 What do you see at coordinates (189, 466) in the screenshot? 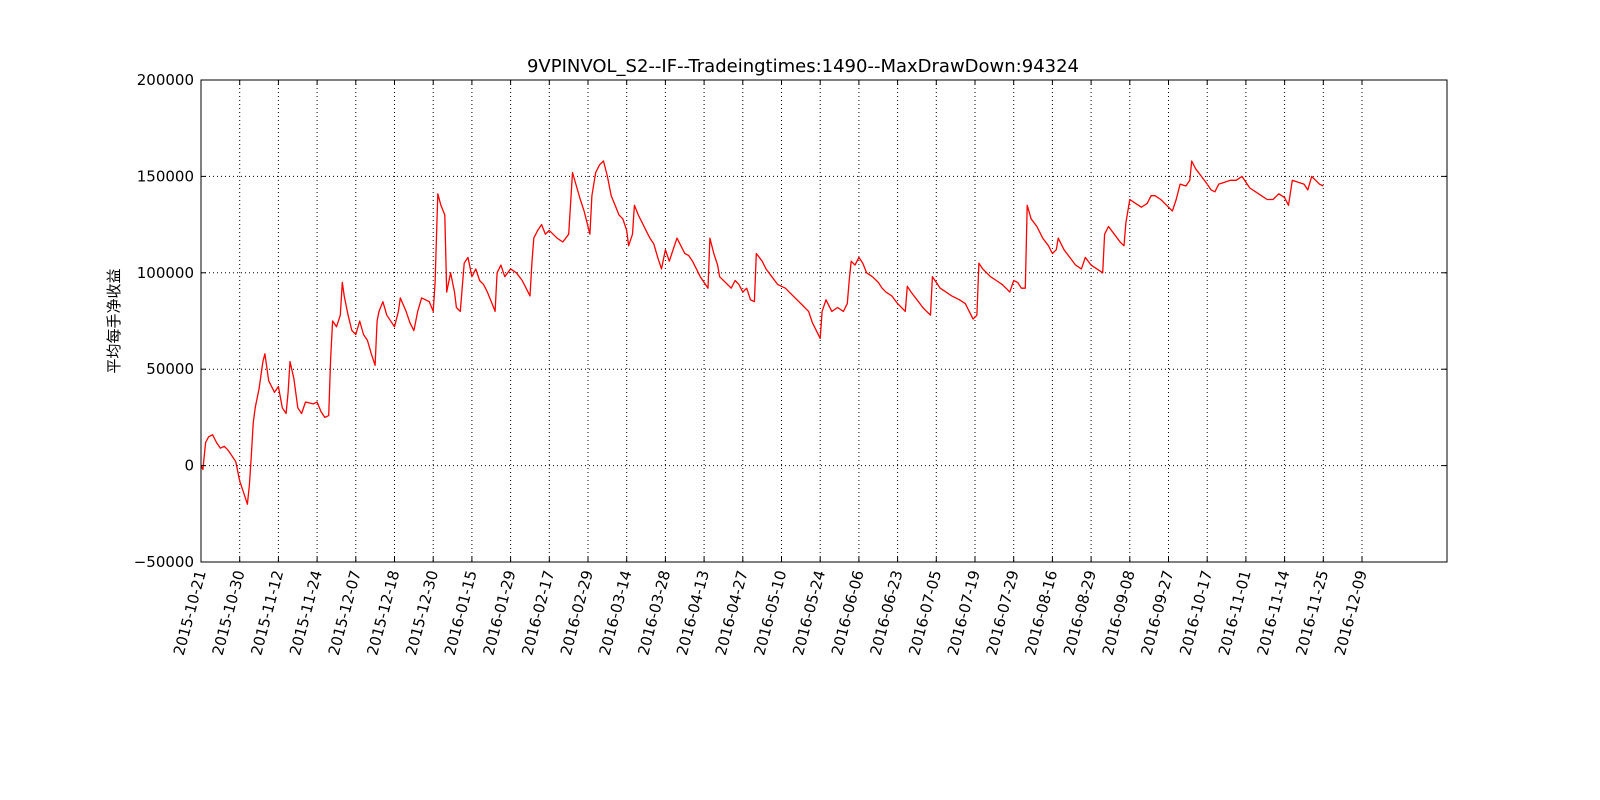
I see `y-tick-label: 0` at bounding box center [189, 466].